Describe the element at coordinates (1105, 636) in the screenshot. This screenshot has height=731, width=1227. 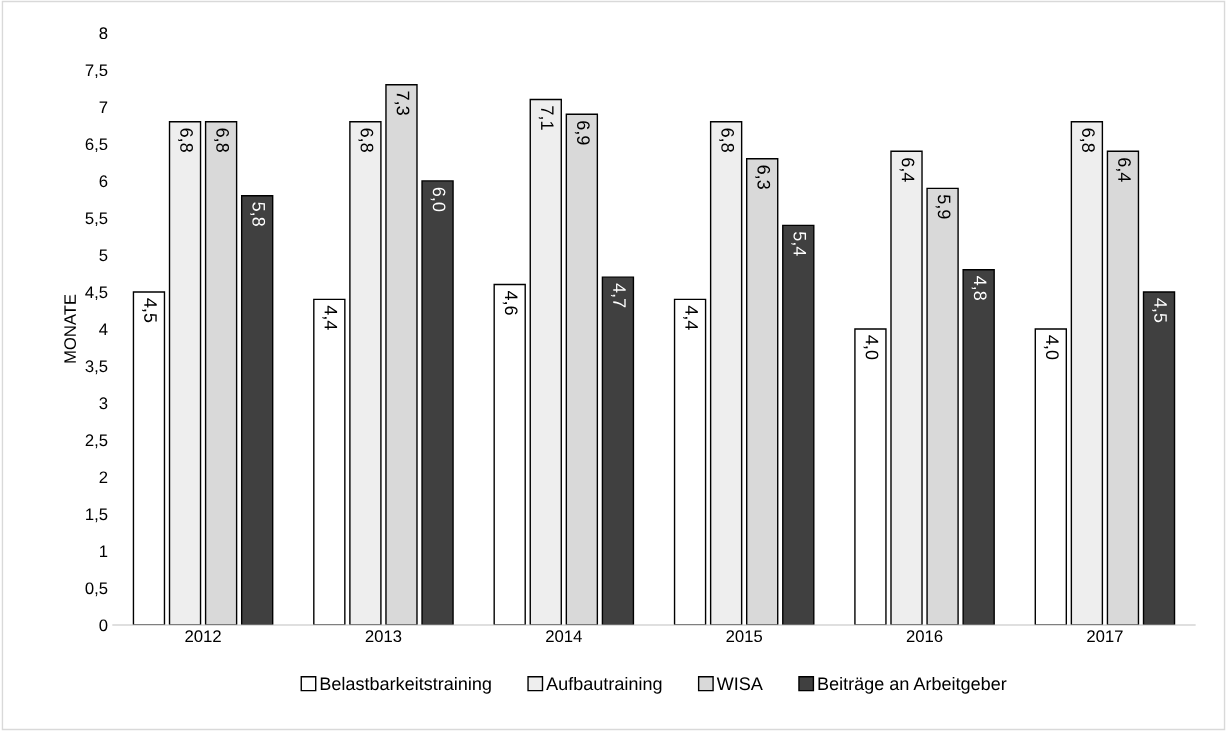
I see `x-tick-label: 2017` at that location.